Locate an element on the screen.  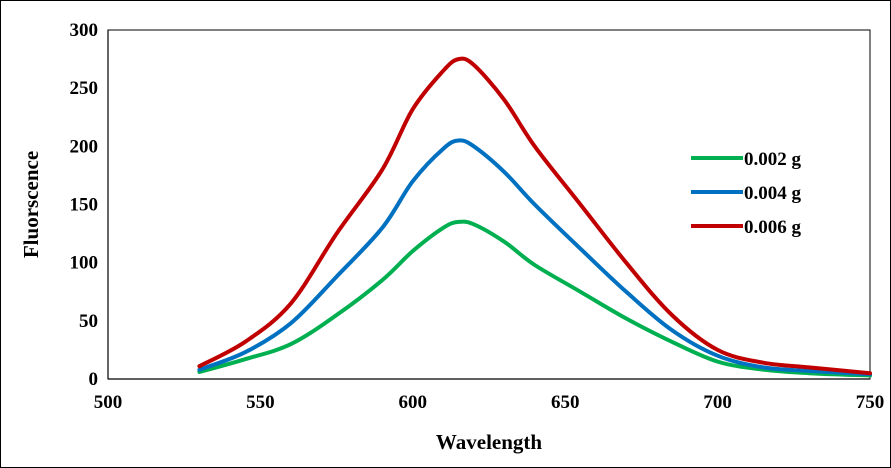
y-tick-label-1: 50 is located at coordinates (88, 321).